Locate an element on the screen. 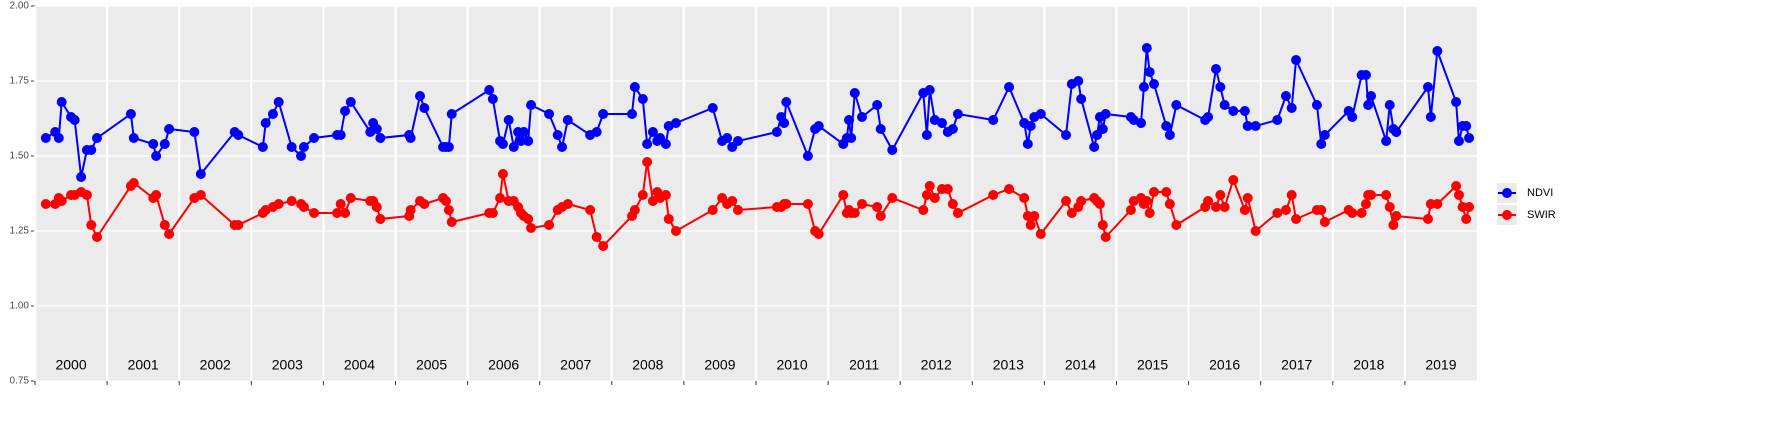 Image resolution: width=1773 pixels, height=442 pixels. x-tick-label: 2010 is located at coordinates (791, 365).